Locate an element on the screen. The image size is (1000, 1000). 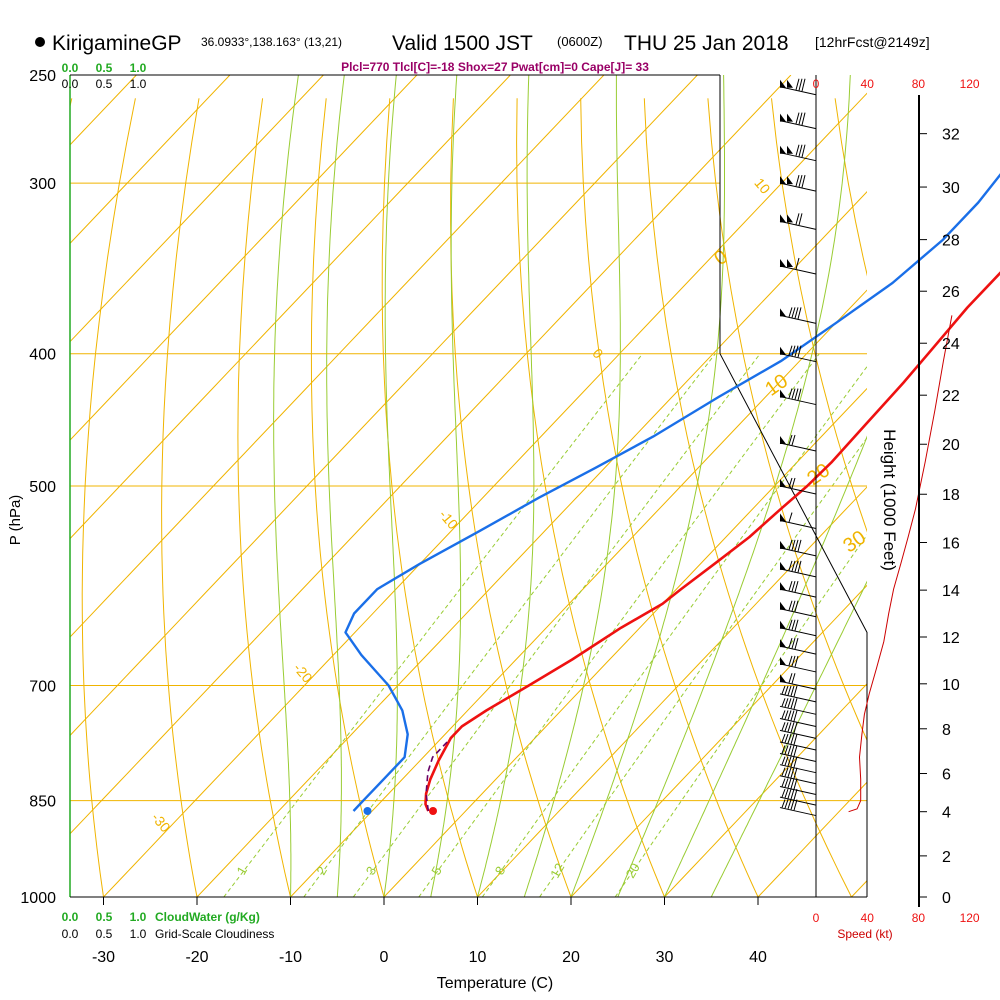
speed-top-tick: 0 is located at coordinates (816, 84).